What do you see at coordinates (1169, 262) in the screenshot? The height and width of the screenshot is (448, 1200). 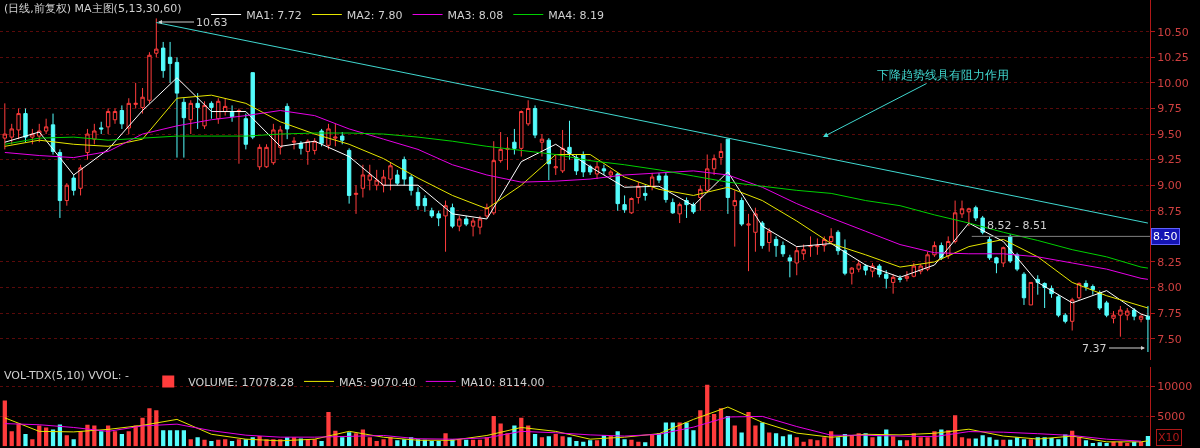 I see `y-tick-label: 8.25` at bounding box center [1169, 262].